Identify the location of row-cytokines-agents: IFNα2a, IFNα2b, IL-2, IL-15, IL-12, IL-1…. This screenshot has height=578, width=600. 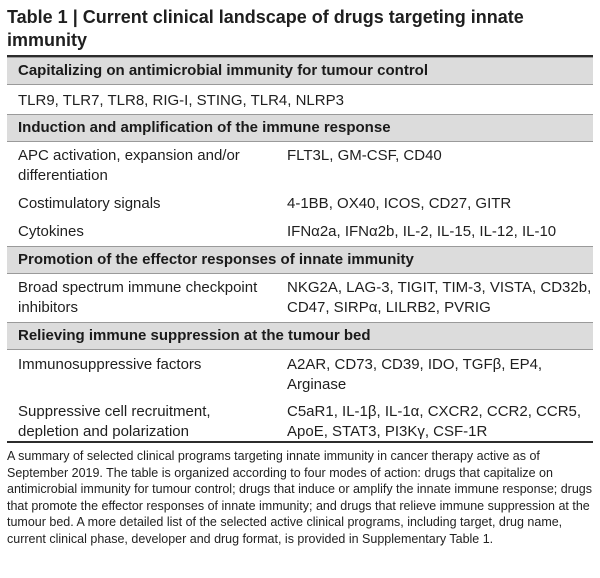
(422, 231).